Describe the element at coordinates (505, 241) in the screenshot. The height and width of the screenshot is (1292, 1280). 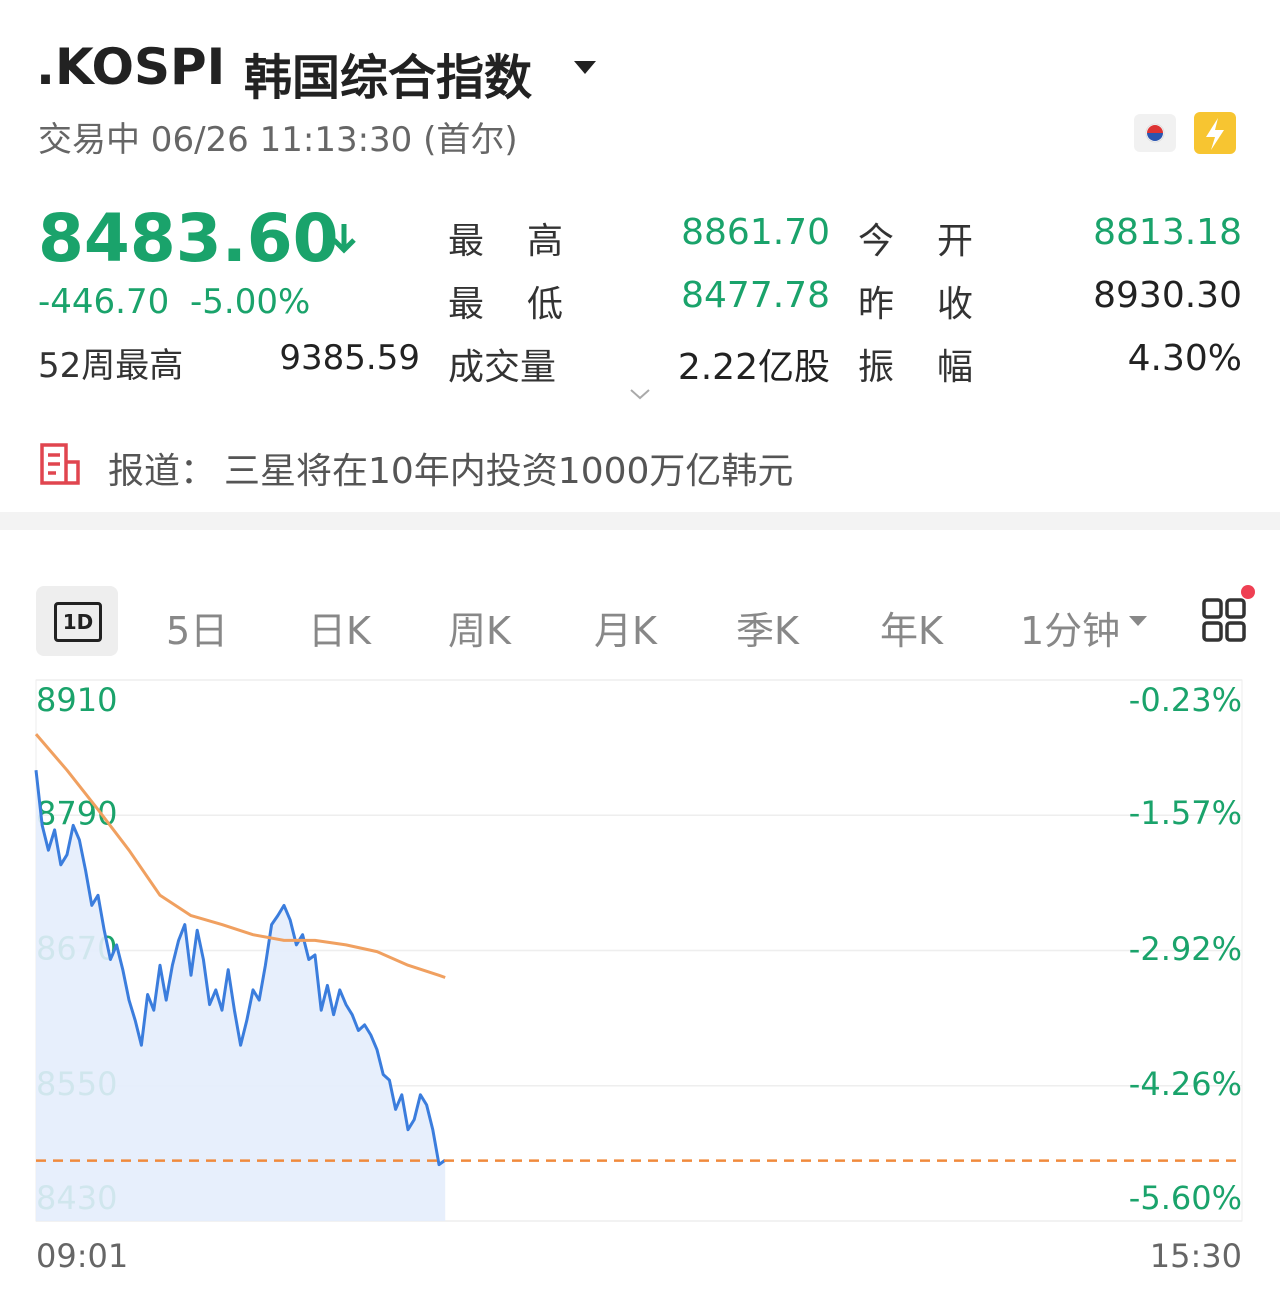
I see `stat-label: 最高` at that location.